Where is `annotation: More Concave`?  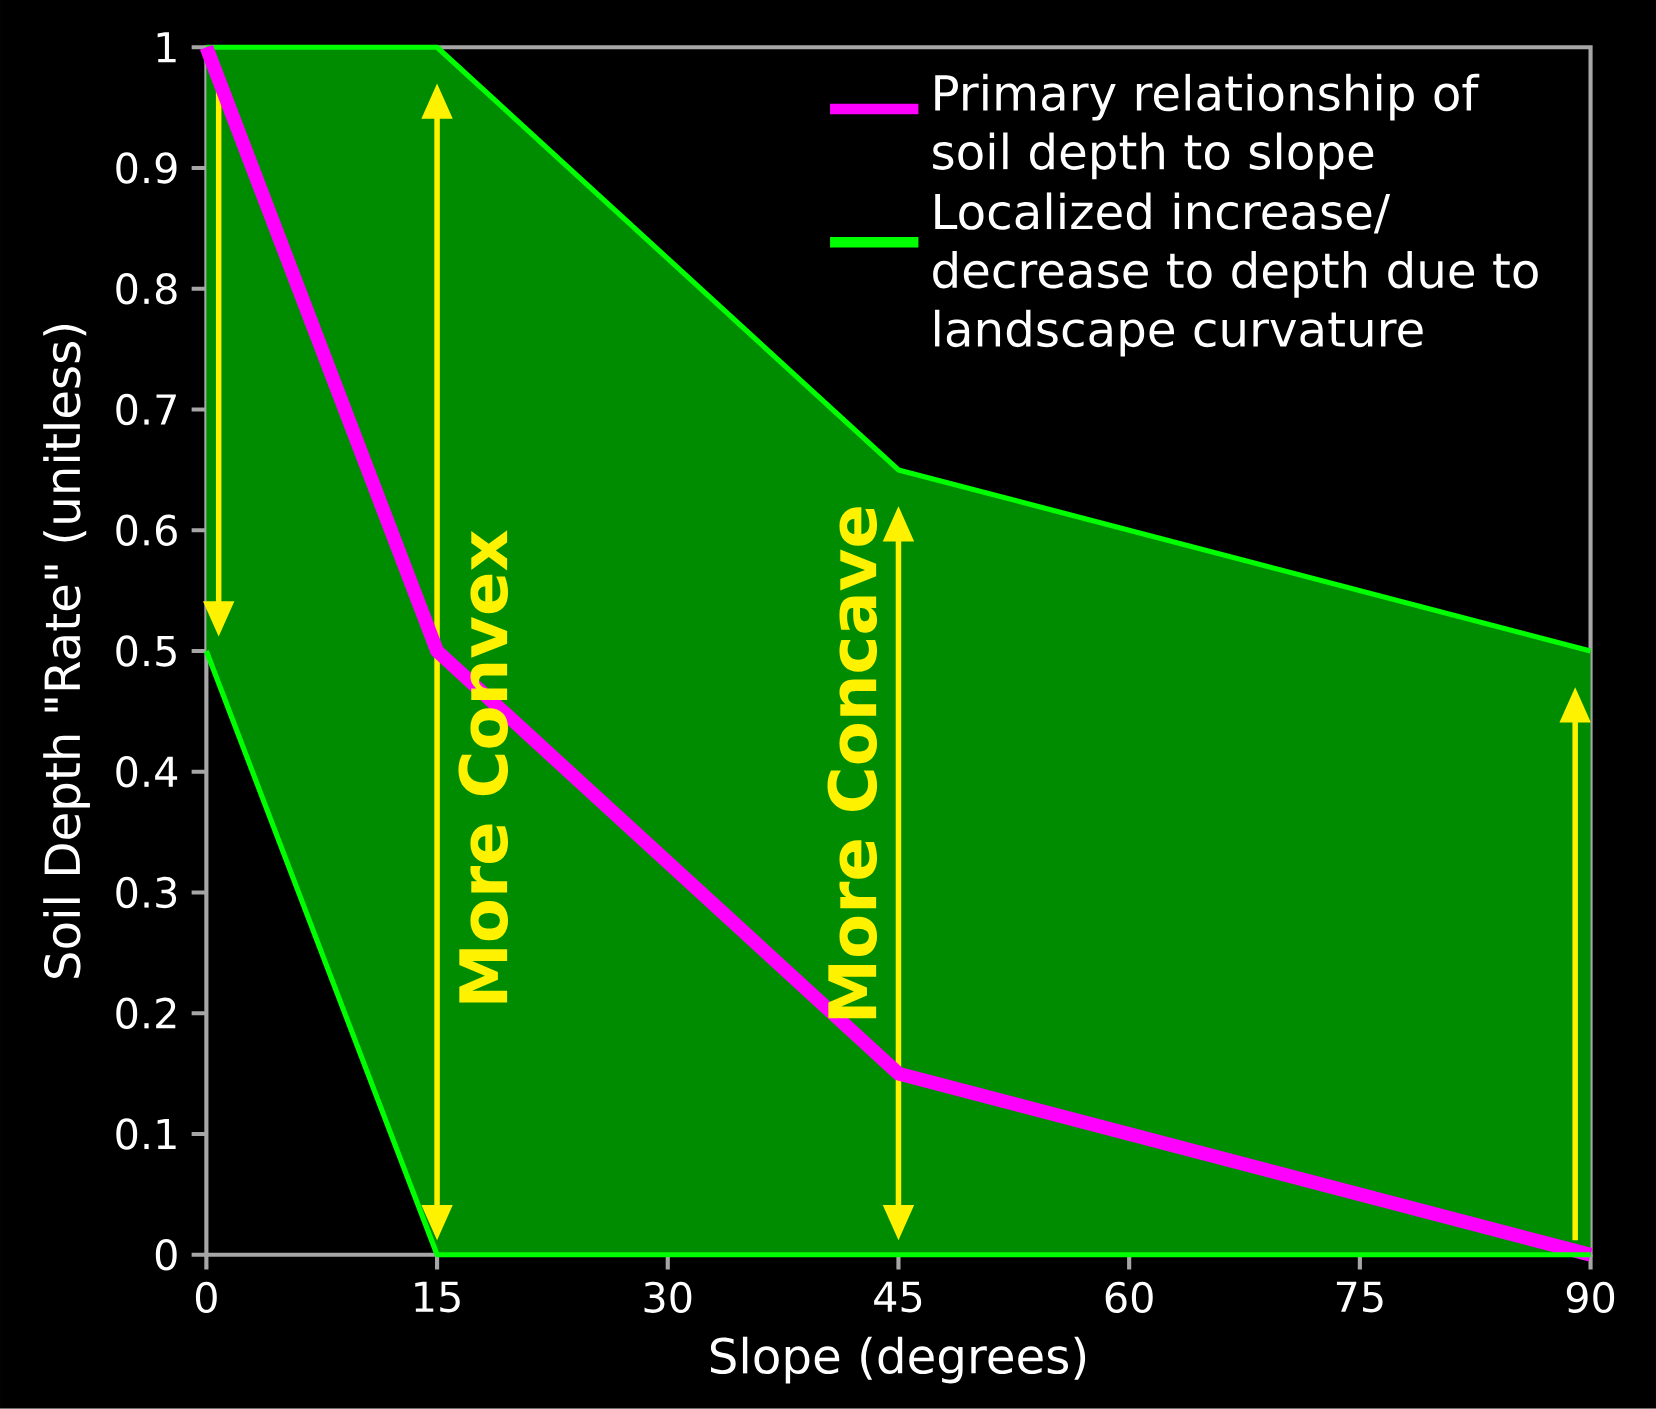
annotation: More Concave is located at coordinates (852, 763).